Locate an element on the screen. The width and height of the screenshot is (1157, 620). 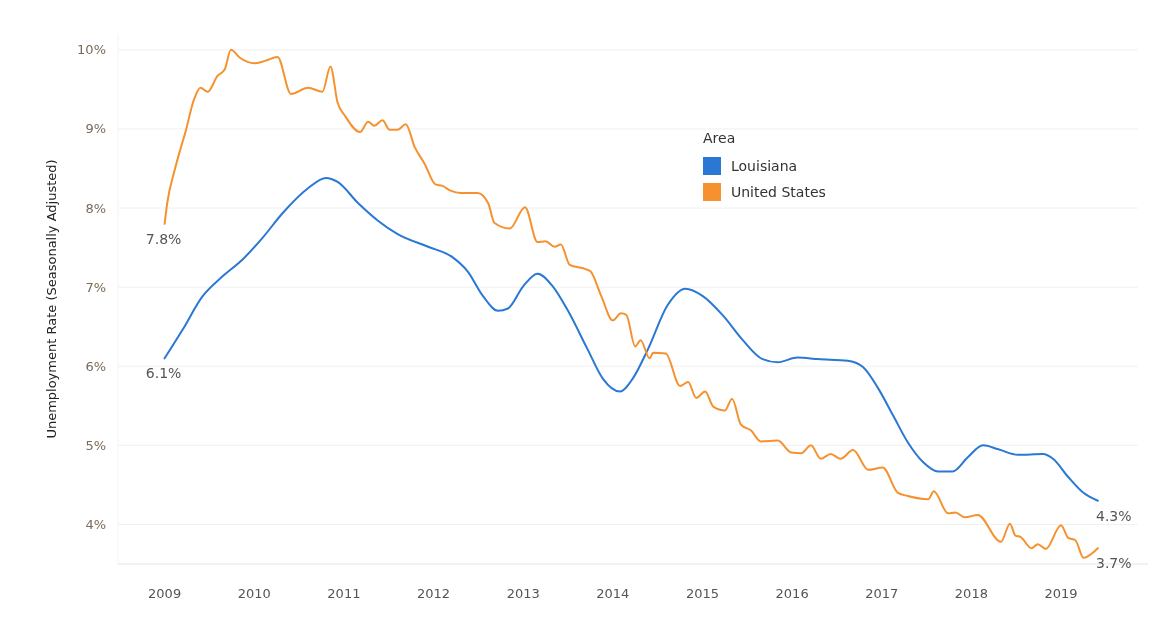
y-tick-label: 7% is located at coordinates (95, 287).